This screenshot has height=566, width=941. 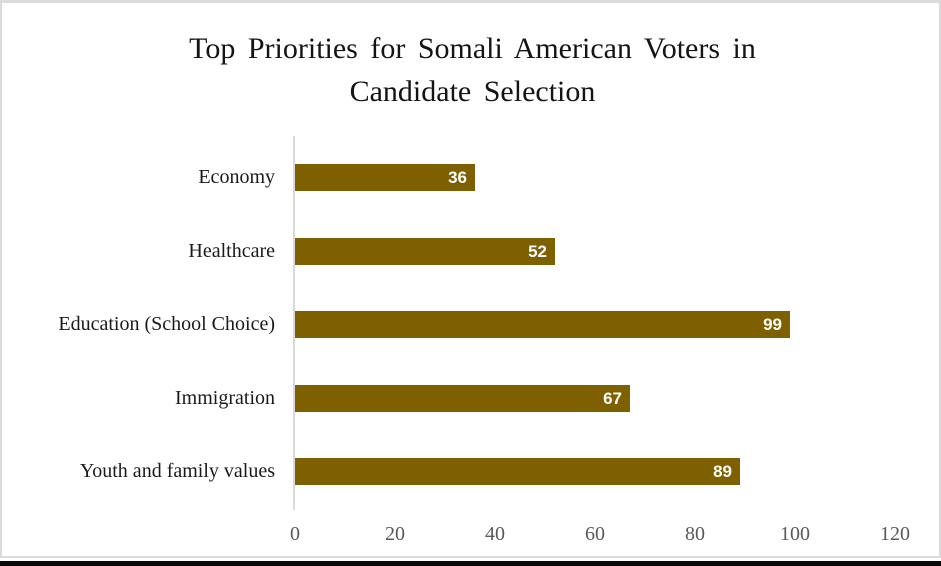 What do you see at coordinates (425, 251) in the screenshot?
I see `bar-healthcare: 52` at bounding box center [425, 251].